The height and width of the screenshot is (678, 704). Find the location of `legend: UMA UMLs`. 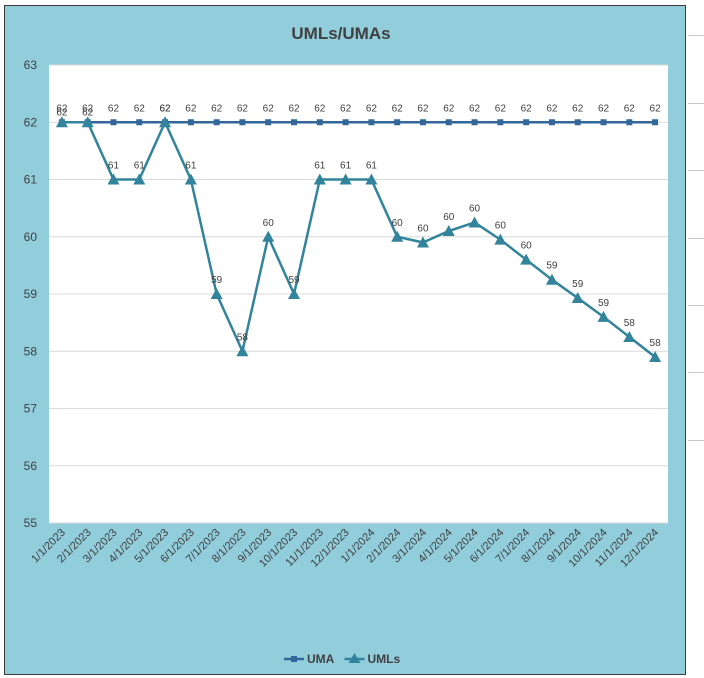

legend: UMA UMLs is located at coordinates (342, 659).